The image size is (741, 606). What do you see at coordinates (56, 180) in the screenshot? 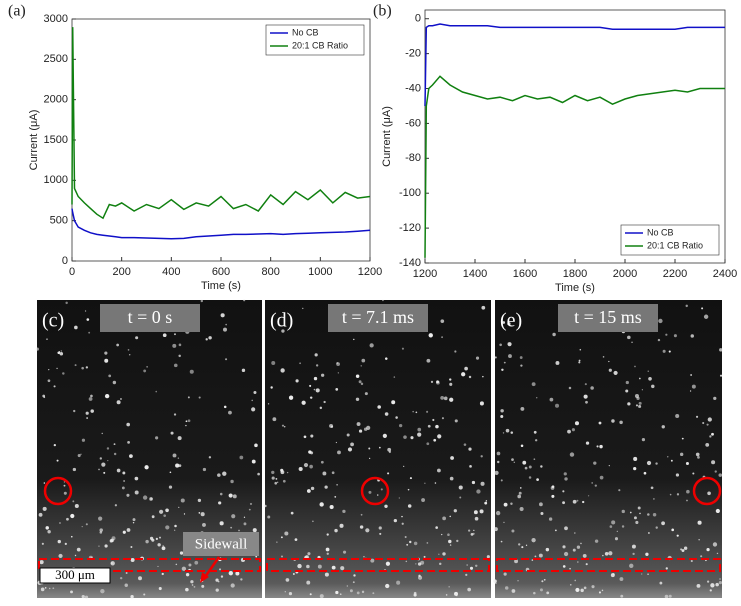
I see `y-tick-label: 1000` at bounding box center [56, 180].